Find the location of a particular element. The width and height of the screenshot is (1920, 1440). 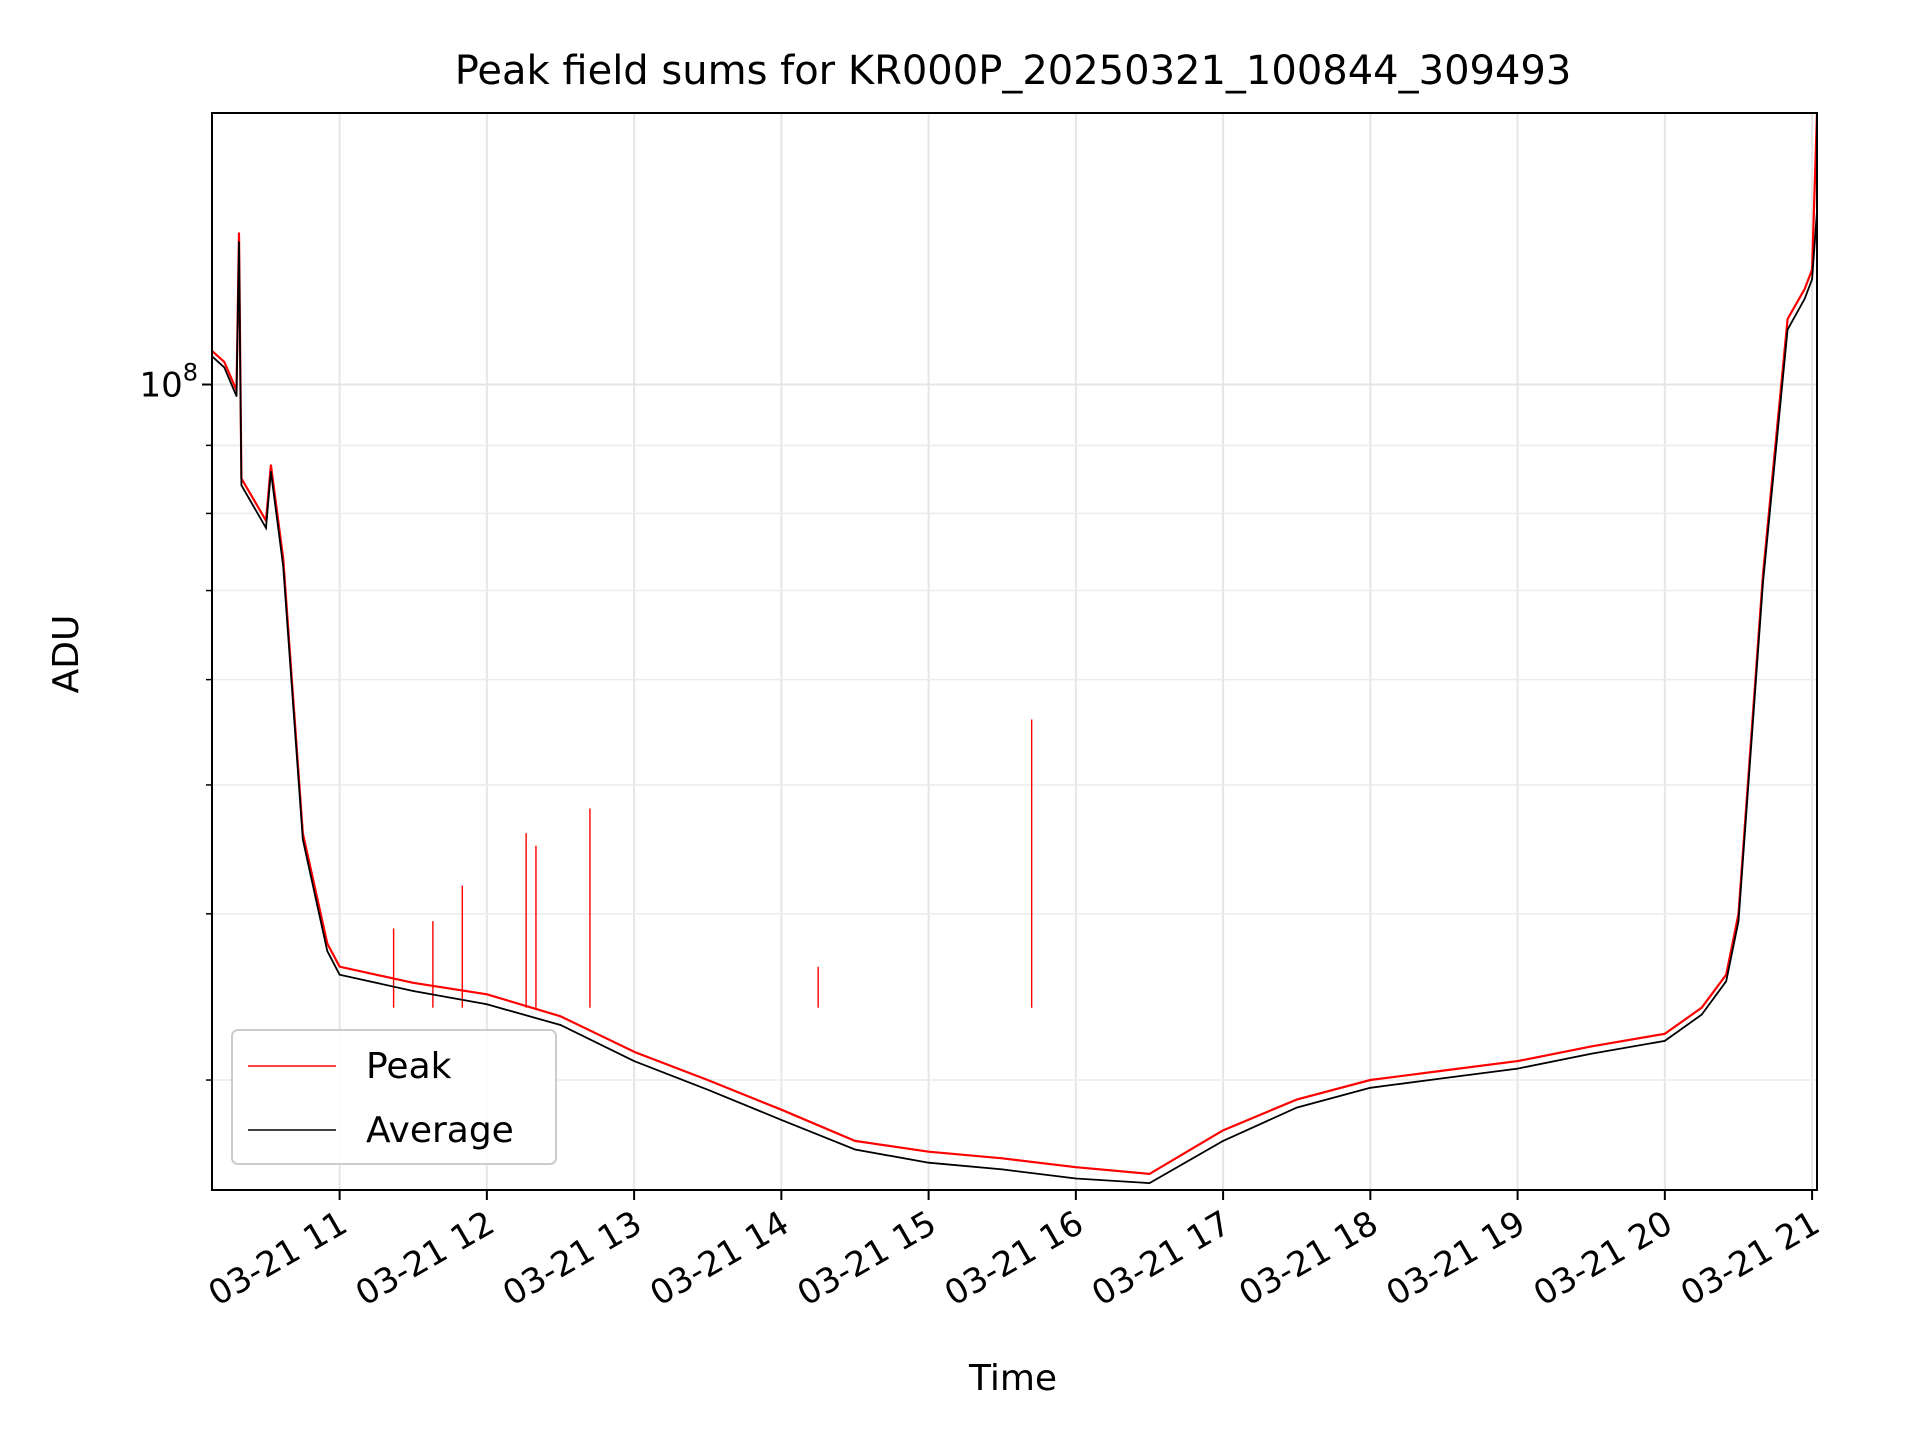

y-tick-label: 108 is located at coordinates (168, 382).